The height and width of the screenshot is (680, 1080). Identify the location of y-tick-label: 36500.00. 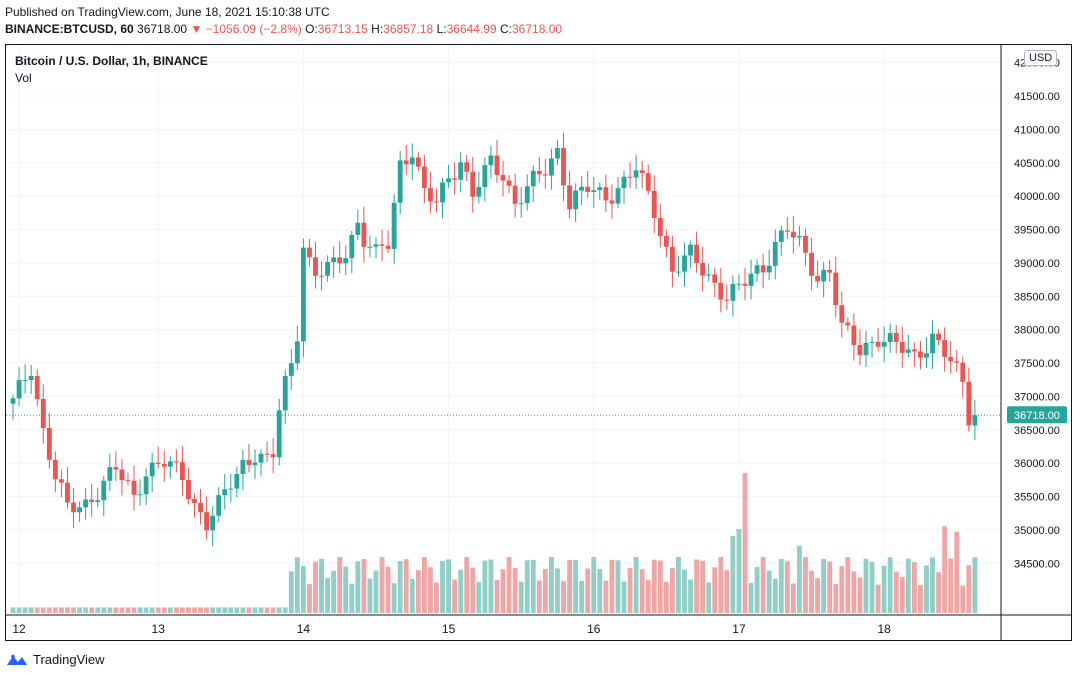
(1037, 431).